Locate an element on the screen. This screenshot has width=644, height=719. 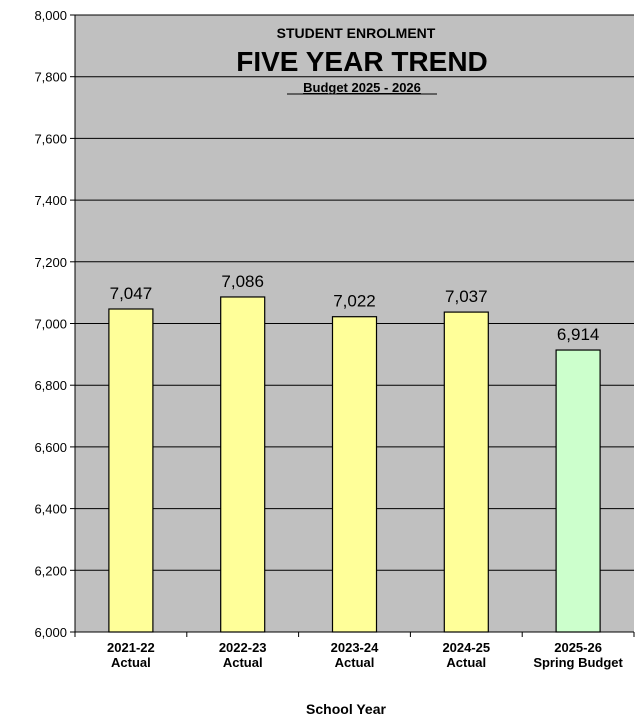
y-tick-label: 7,200 is located at coordinates (50, 262).